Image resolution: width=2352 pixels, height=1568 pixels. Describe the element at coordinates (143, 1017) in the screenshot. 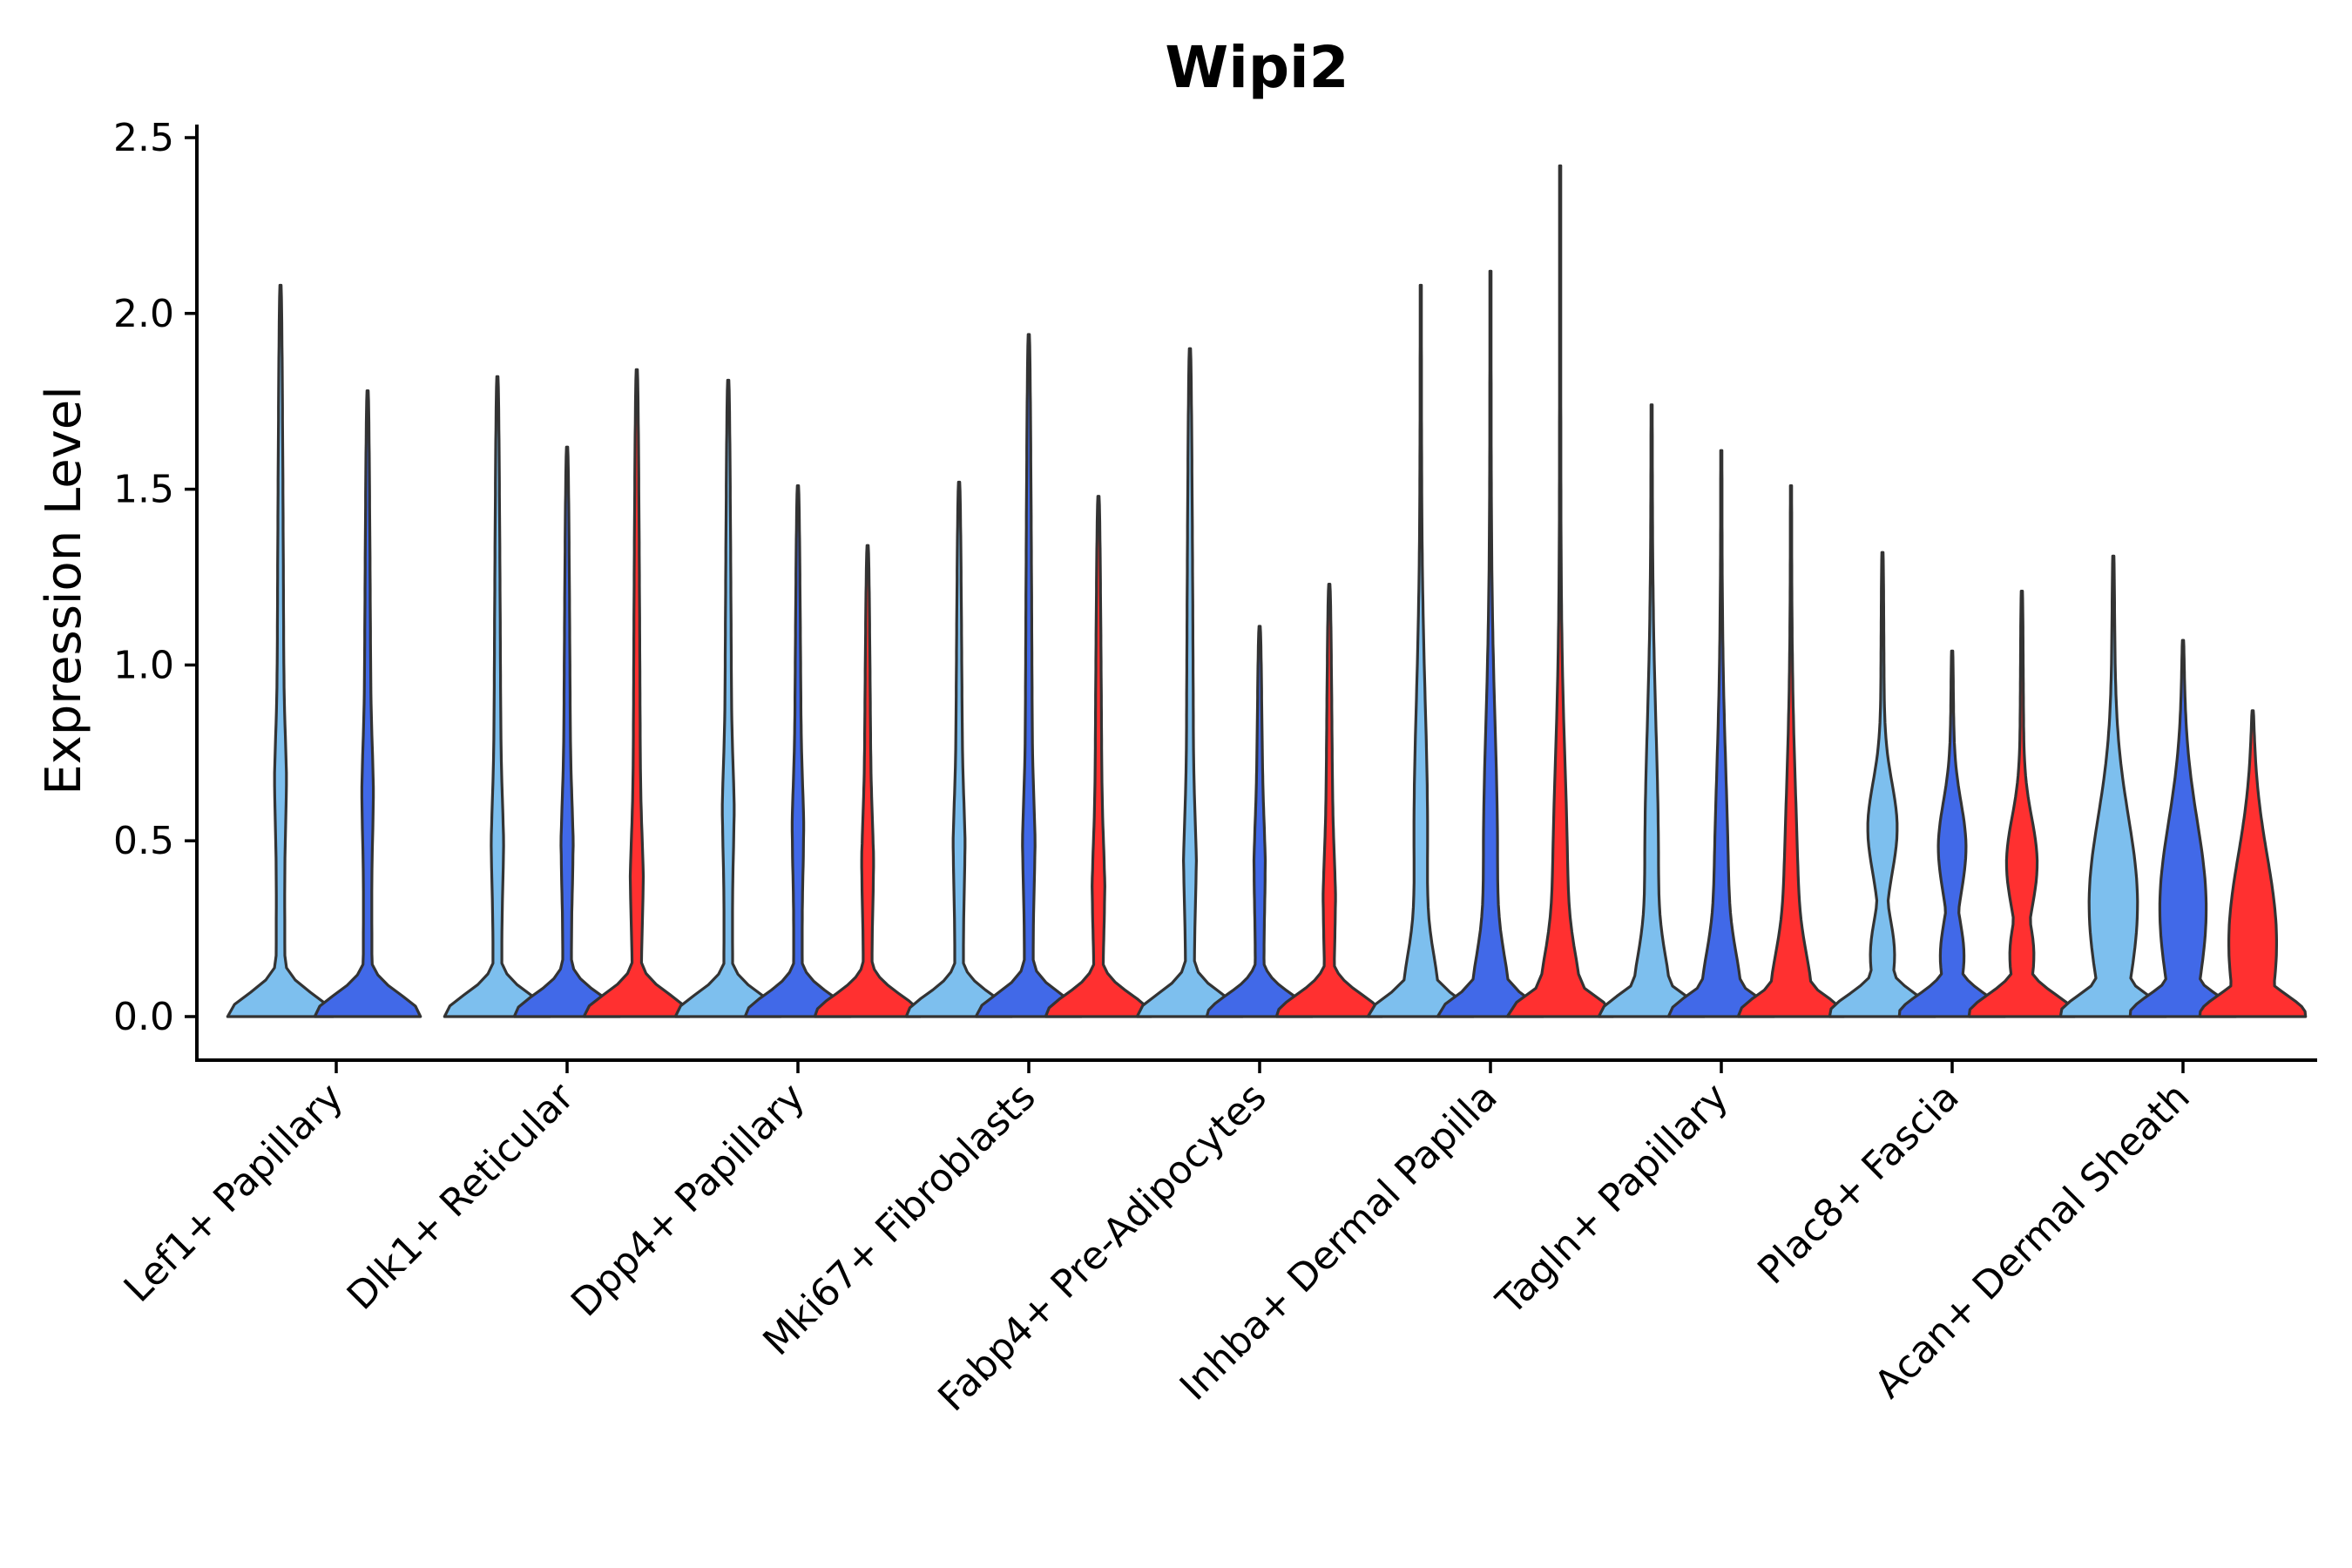

I see `y-tick-label: 0.0` at that location.